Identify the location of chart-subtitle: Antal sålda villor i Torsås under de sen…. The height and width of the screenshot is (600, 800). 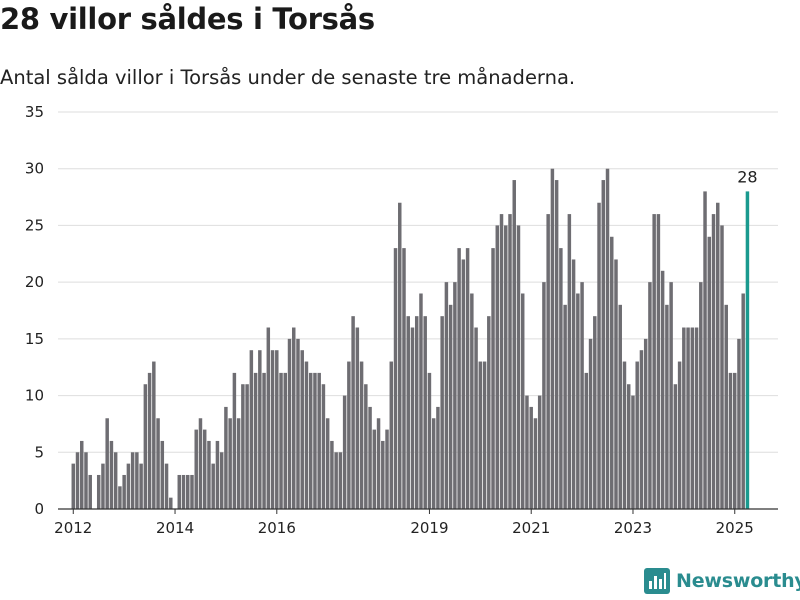
(288, 77).